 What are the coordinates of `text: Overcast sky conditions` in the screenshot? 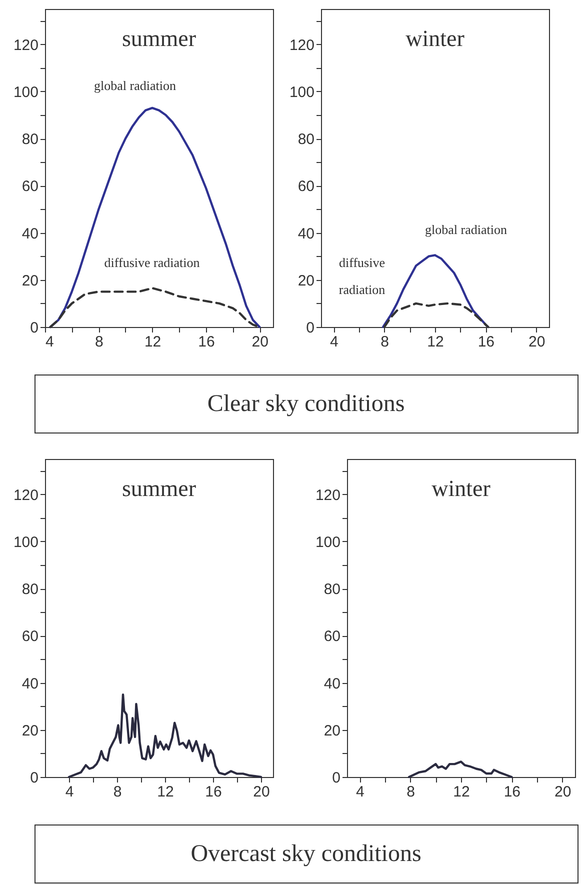 It's located at (306, 854).